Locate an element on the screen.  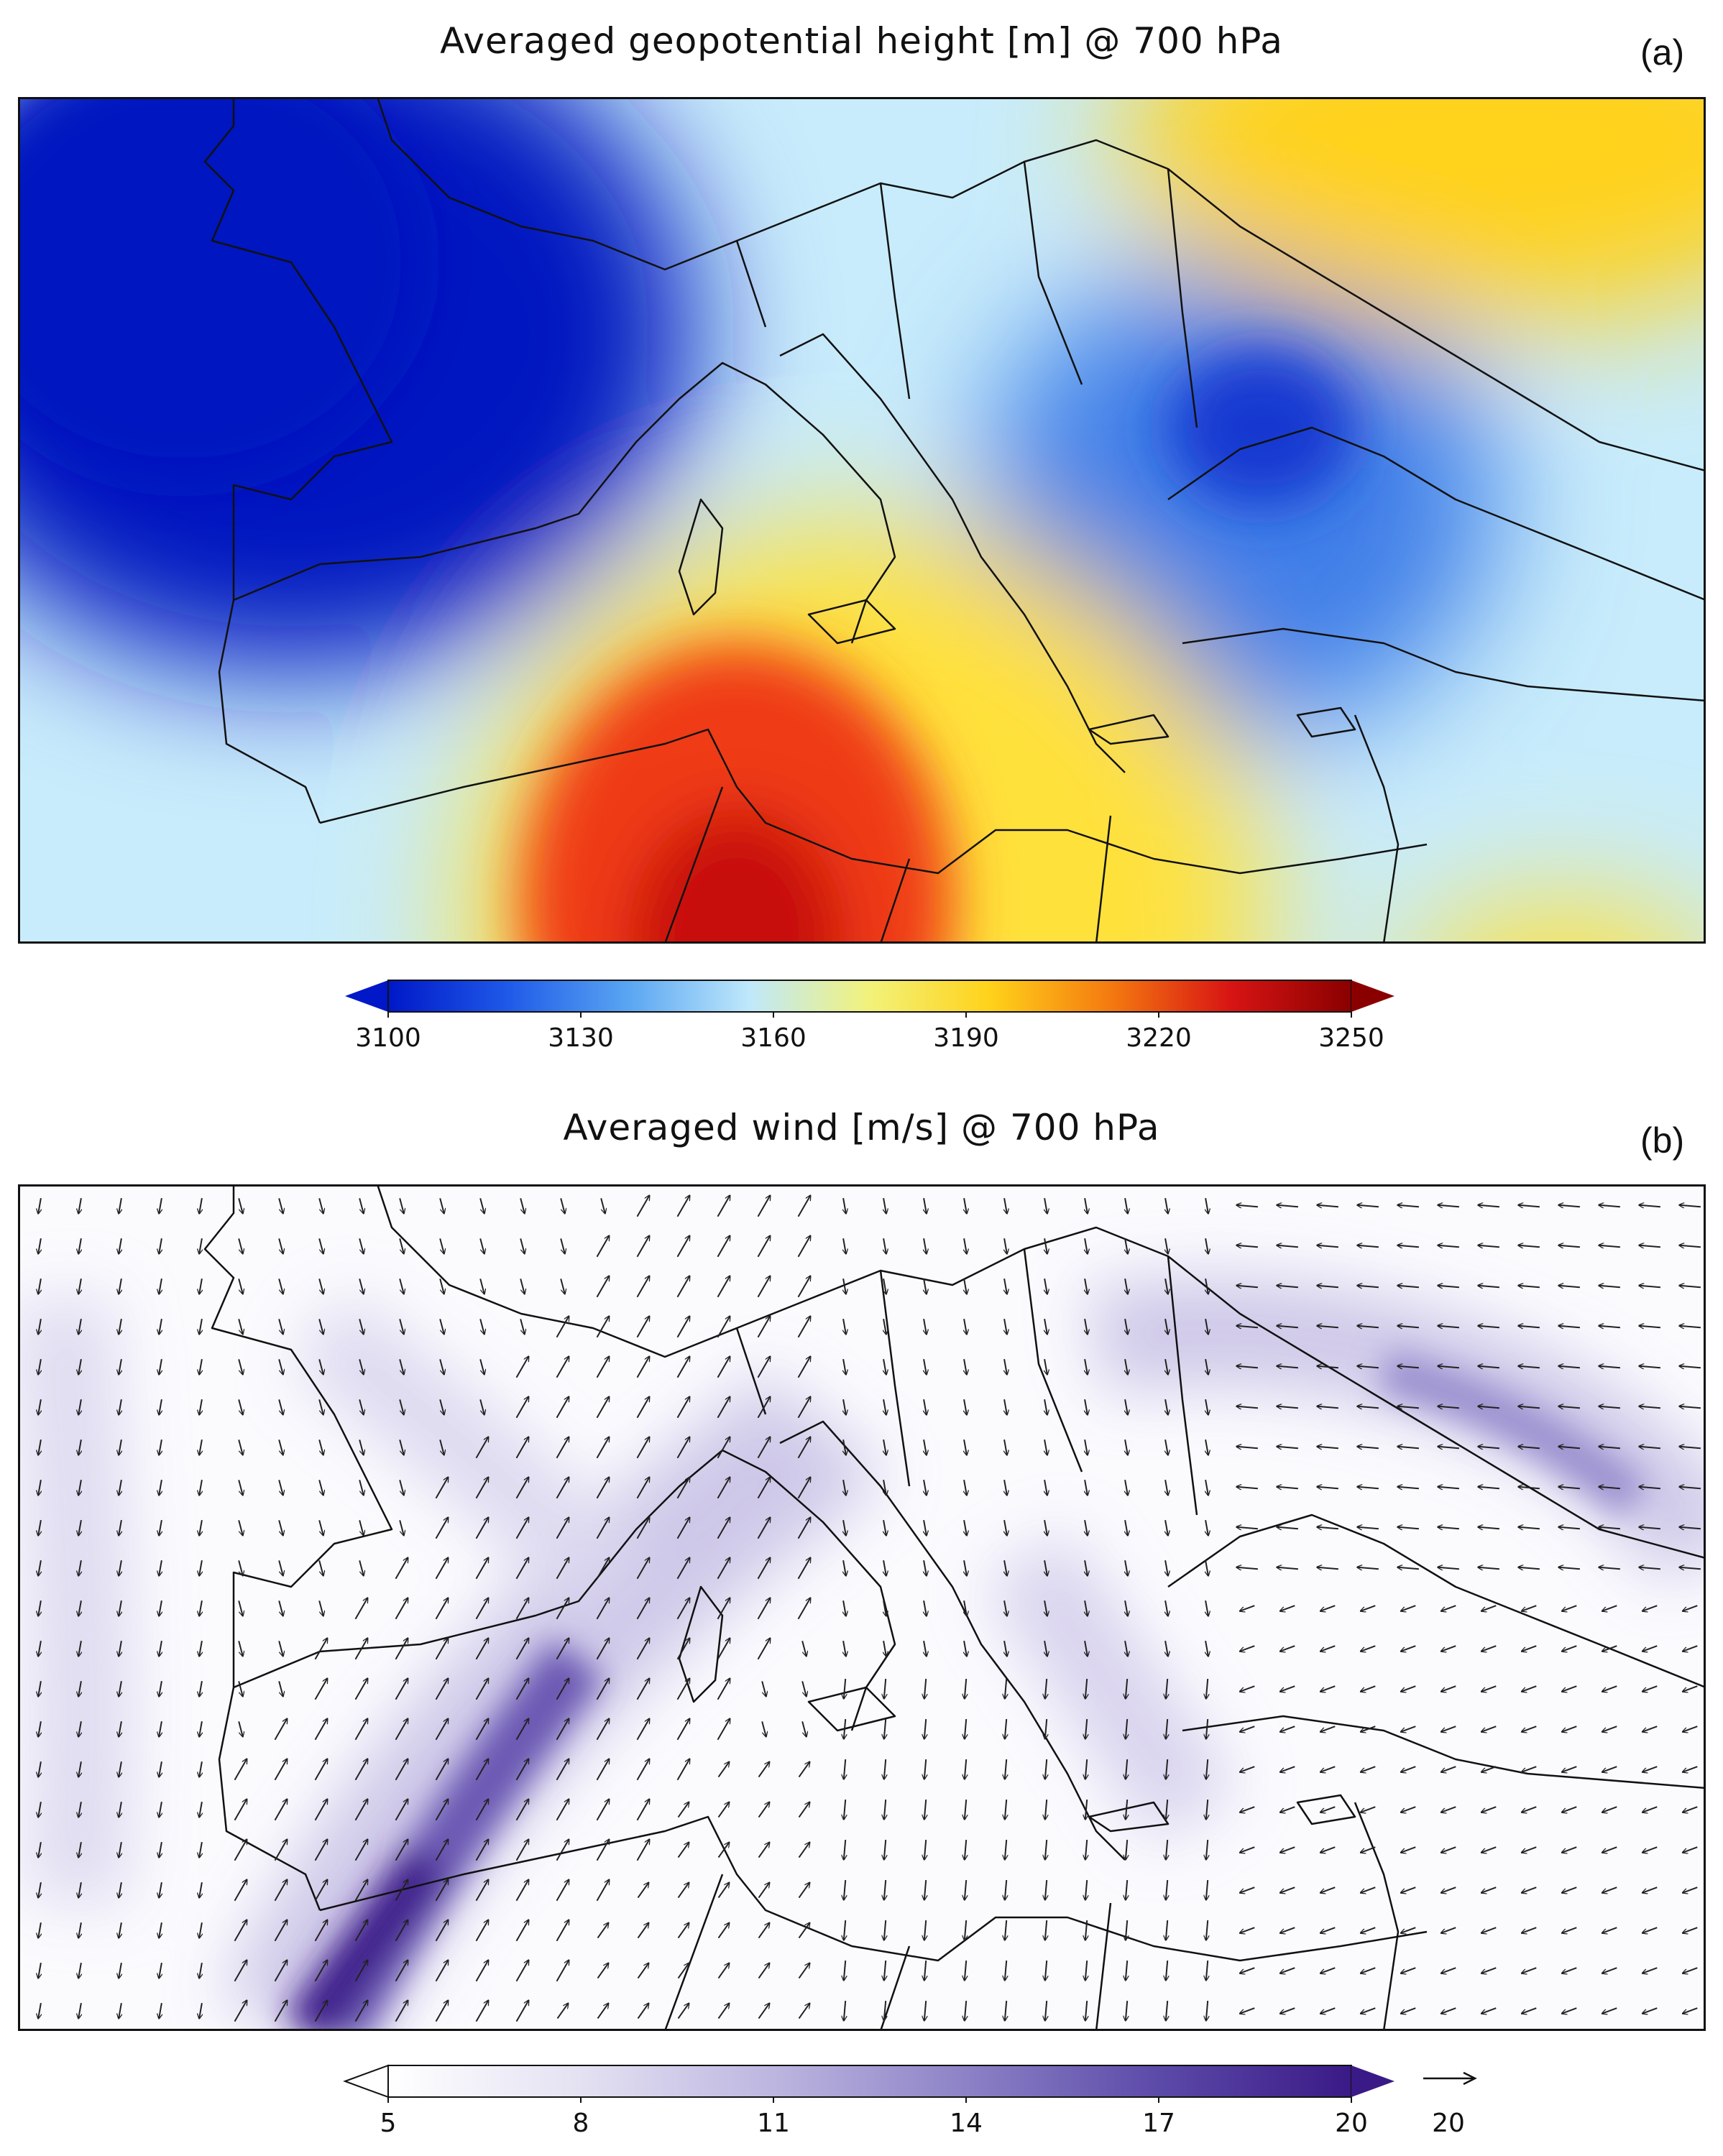
panel-b-label: (b) is located at coordinates (1662, 1140).